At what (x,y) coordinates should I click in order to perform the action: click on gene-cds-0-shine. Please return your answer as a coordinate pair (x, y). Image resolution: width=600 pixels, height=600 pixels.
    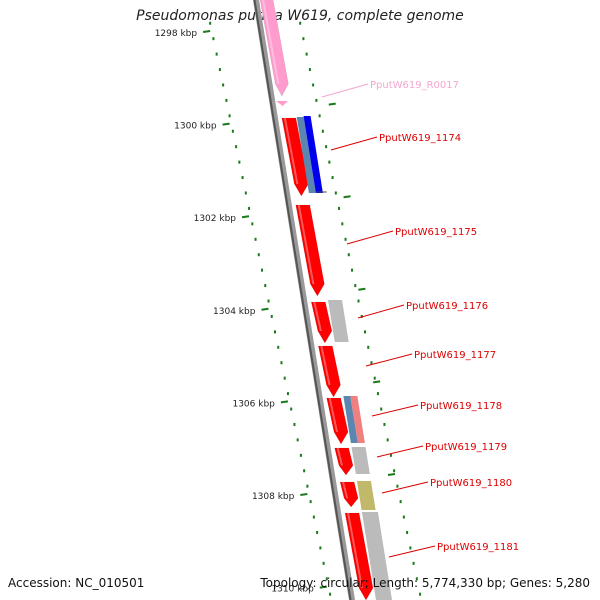
    Looking at the image, I should click on (291, 151).